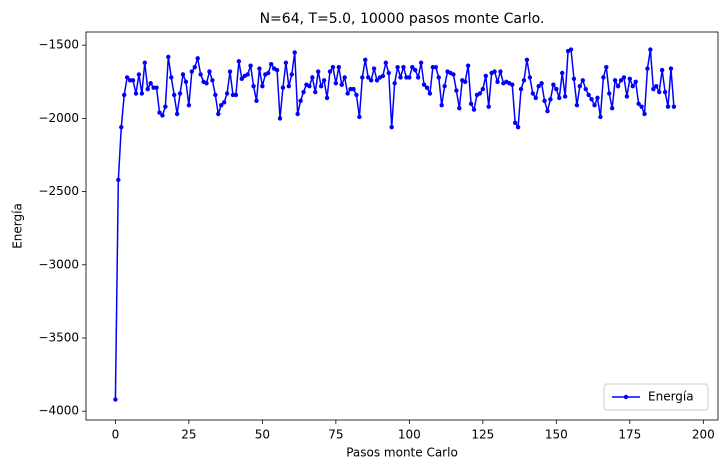  Describe the element at coordinates (58, 45) in the screenshot. I see `y-tick-label: −1500` at that location.